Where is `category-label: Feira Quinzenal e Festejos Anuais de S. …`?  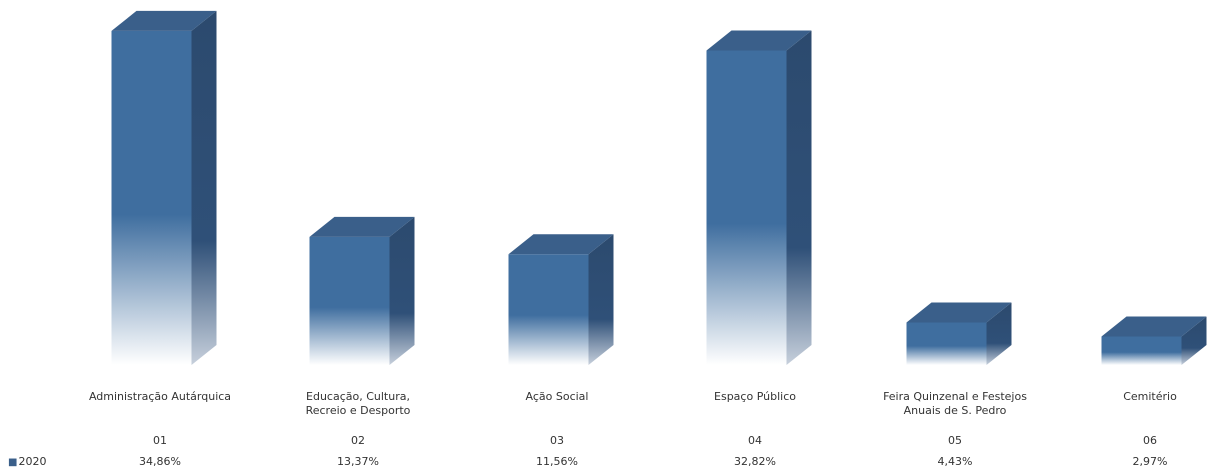
category-label: Feira Quinzenal e Festejos Anuais de S. … is located at coordinates (955, 403).